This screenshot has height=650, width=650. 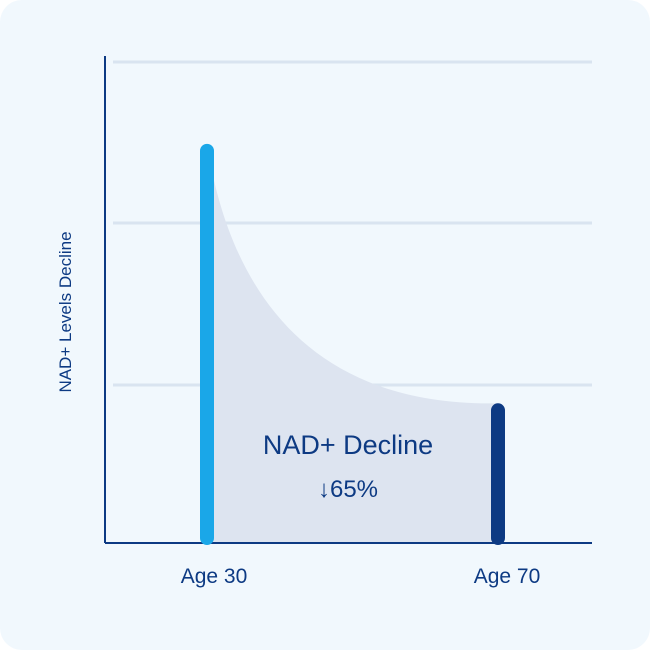 I want to click on x-tick-label-age-30: Age 30, so click(x=214, y=576).